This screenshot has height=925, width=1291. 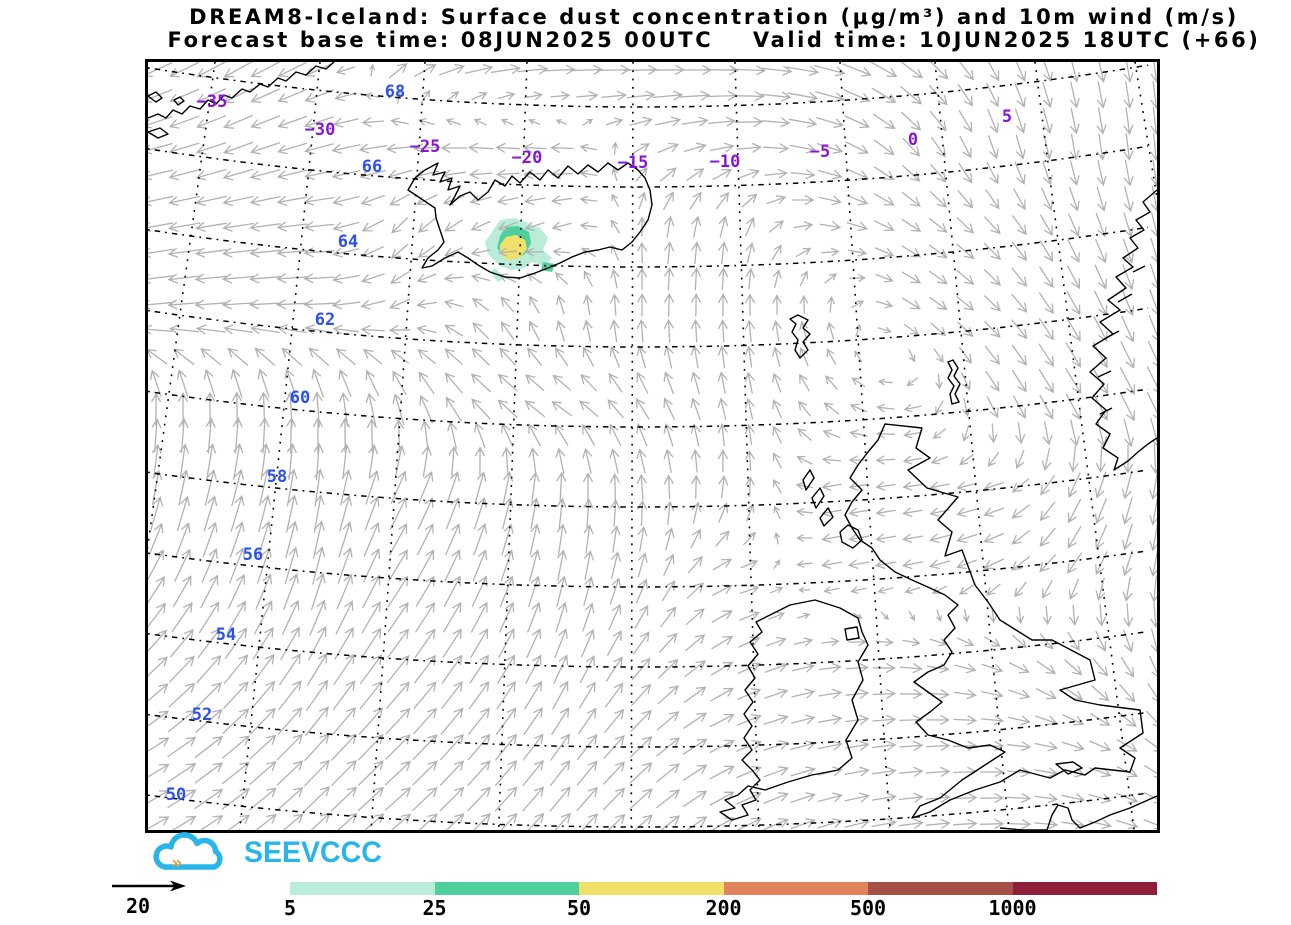 What do you see at coordinates (723, 908) in the screenshot?
I see `colorbar-tick-label: 200` at bounding box center [723, 908].